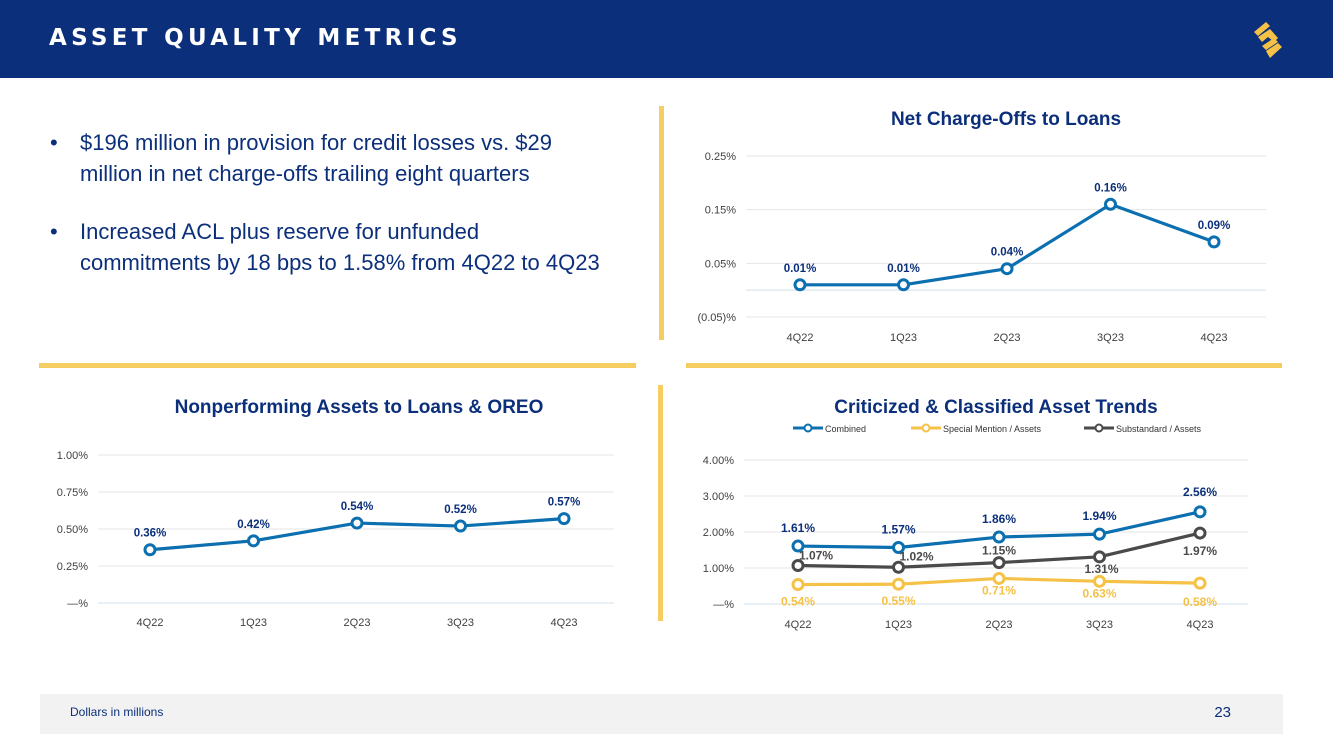 This screenshot has width=1333, height=749. I want to click on data-label: 0.58%, so click(1200, 602).